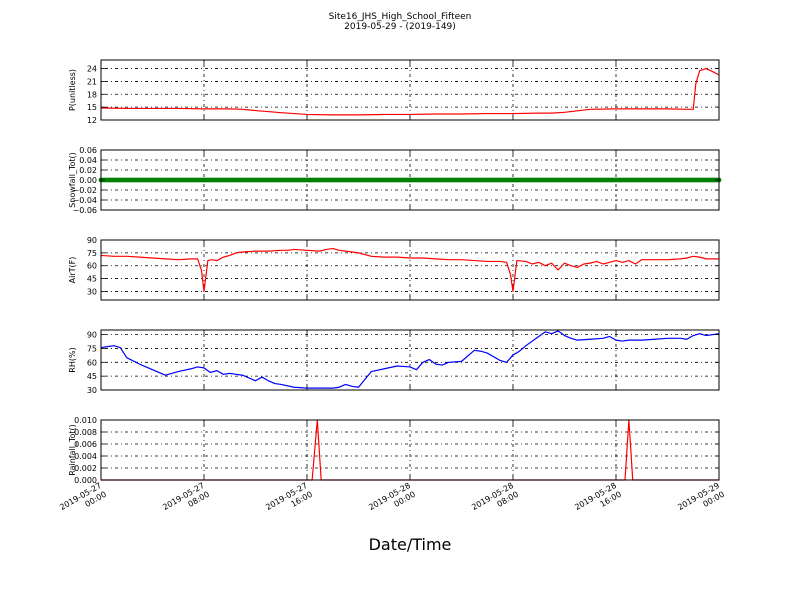 This screenshot has height=600, width=800. What do you see at coordinates (72, 270) in the screenshot?
I see `y-axis-label: AirT(F)` at bounding box center [72, 270].